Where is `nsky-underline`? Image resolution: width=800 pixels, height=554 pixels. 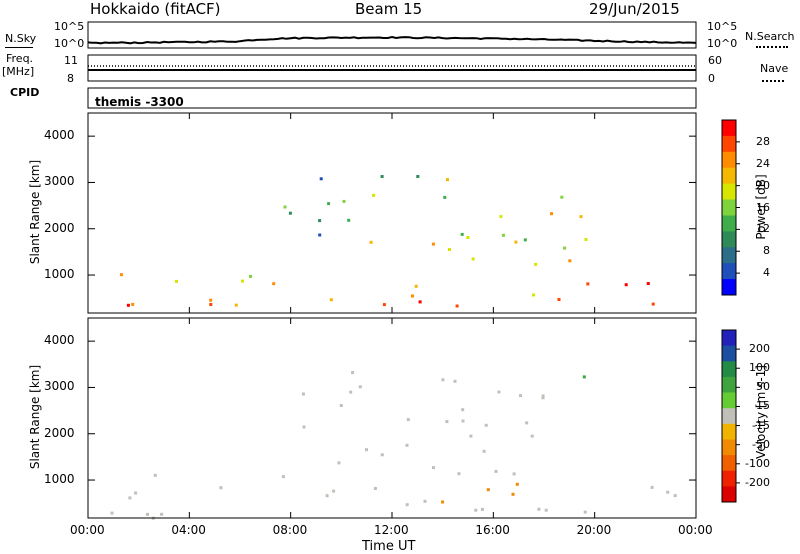
nsky-underline is located at coordinates (19, 47).